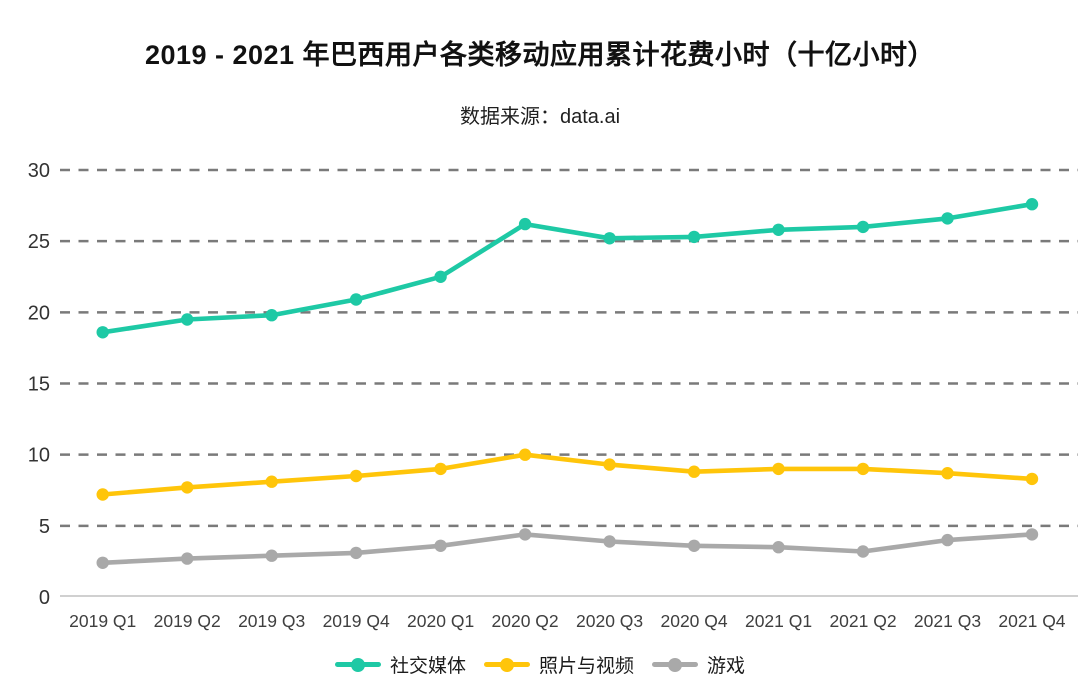 The width and height of the screenshot is (1080, 698). I want to click on data-point-照片与视频-2020 Q3, so click(609, 464).